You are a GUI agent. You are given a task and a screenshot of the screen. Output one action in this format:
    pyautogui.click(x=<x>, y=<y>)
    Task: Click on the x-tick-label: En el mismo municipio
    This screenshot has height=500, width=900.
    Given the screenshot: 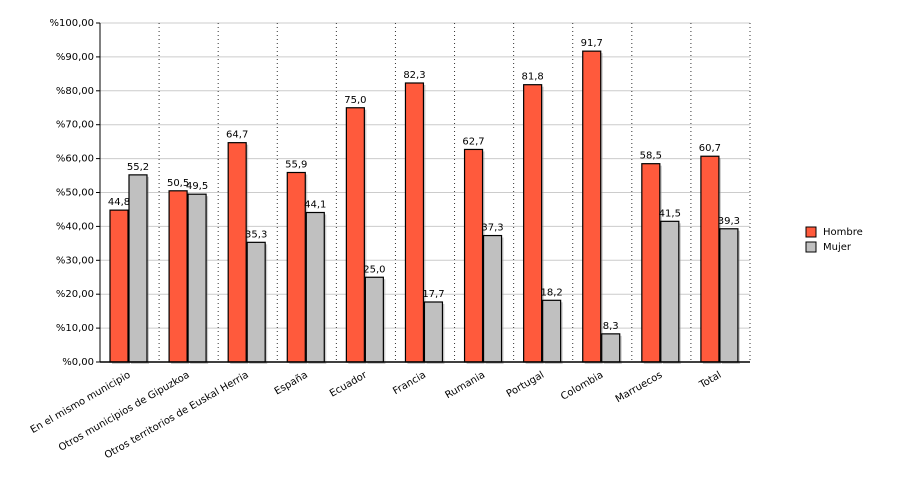 What is the action you would take?
    pyautogui.click(x=81, y=403)
    